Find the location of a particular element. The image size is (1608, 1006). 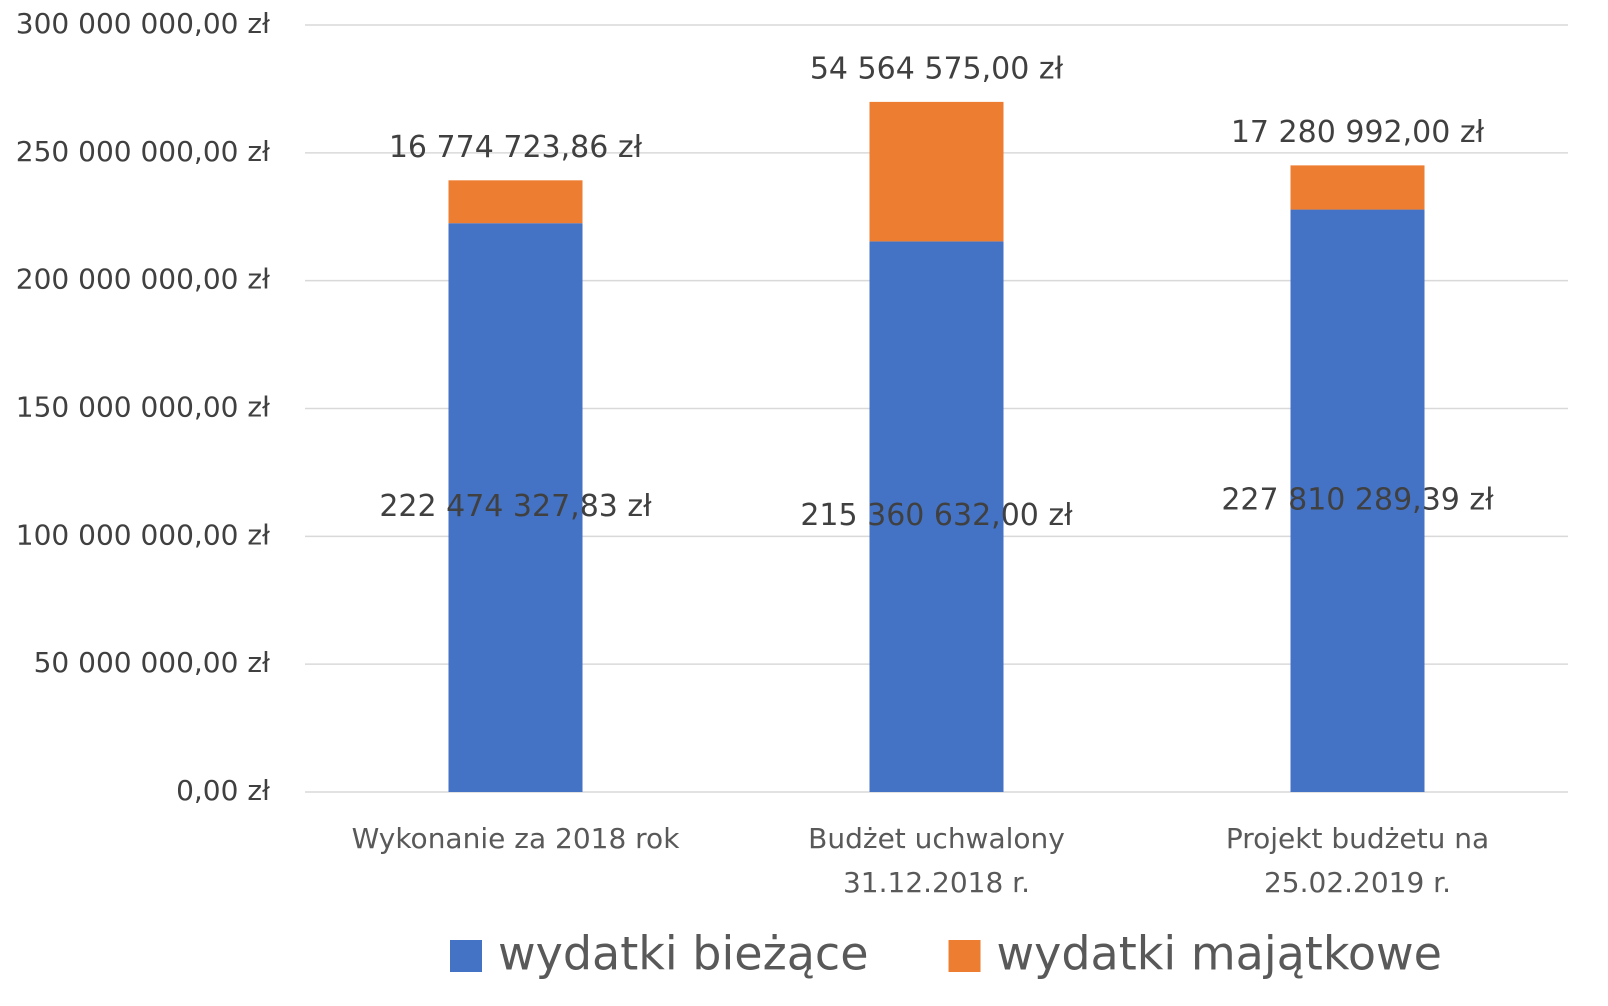

legend-label: wydatki majątkowe is located at coordinates (1219, 954).